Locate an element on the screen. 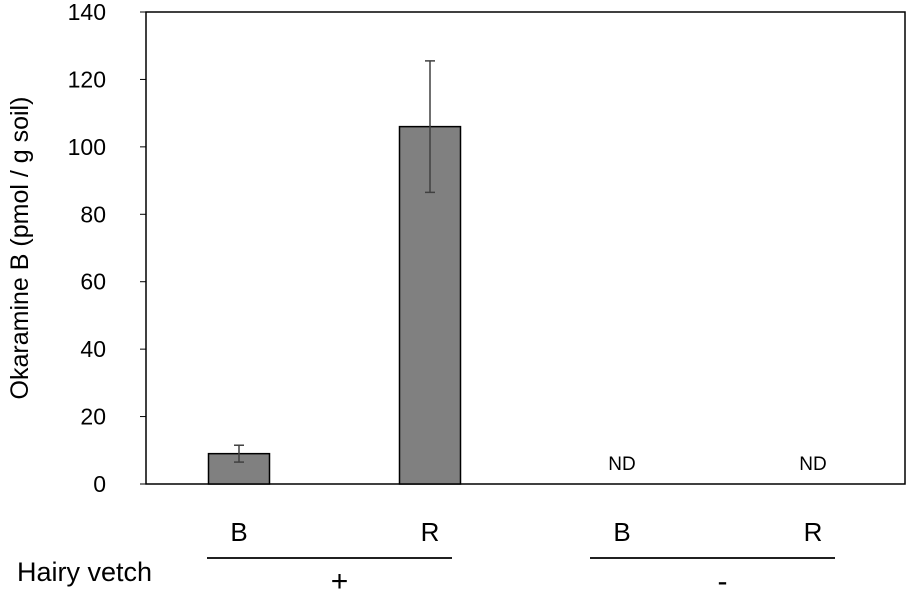  group-labels: + - is located at coordinates (521, 575).